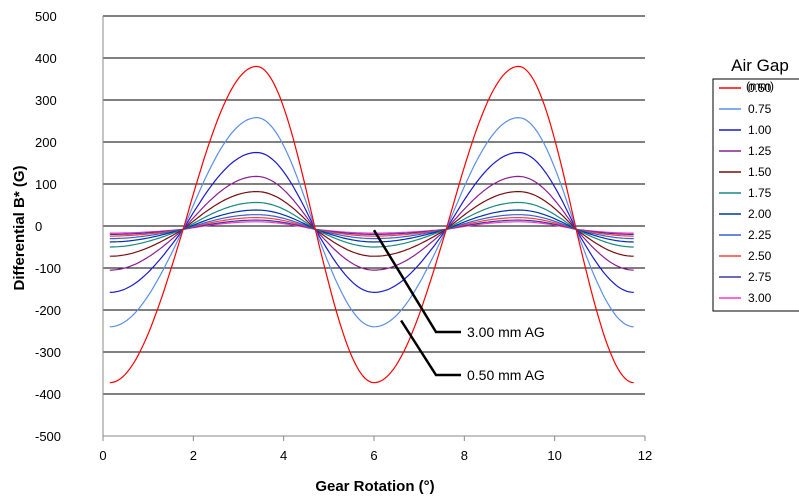 The image size is (799, 497). What do you see at coordinates (760, 109) in the screenshot?
I see `legend-label: 0.75` at bounding box center [760, 109].